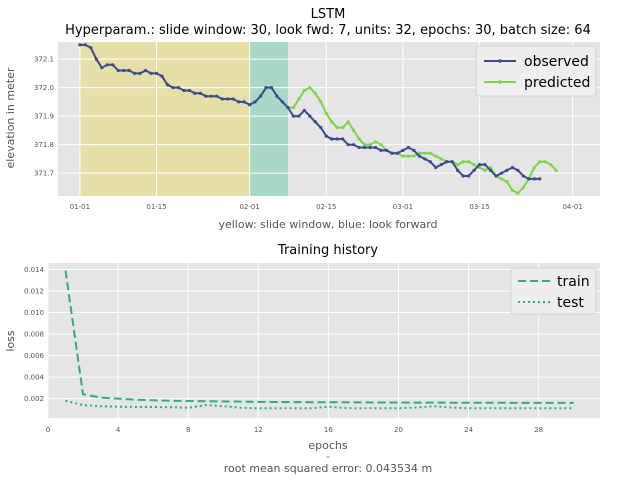 The image size is (640, 480). Describe the element at coordinates (34, 270) in the screenshot. I see `chart2-ytick-label: 0.014` at that location.